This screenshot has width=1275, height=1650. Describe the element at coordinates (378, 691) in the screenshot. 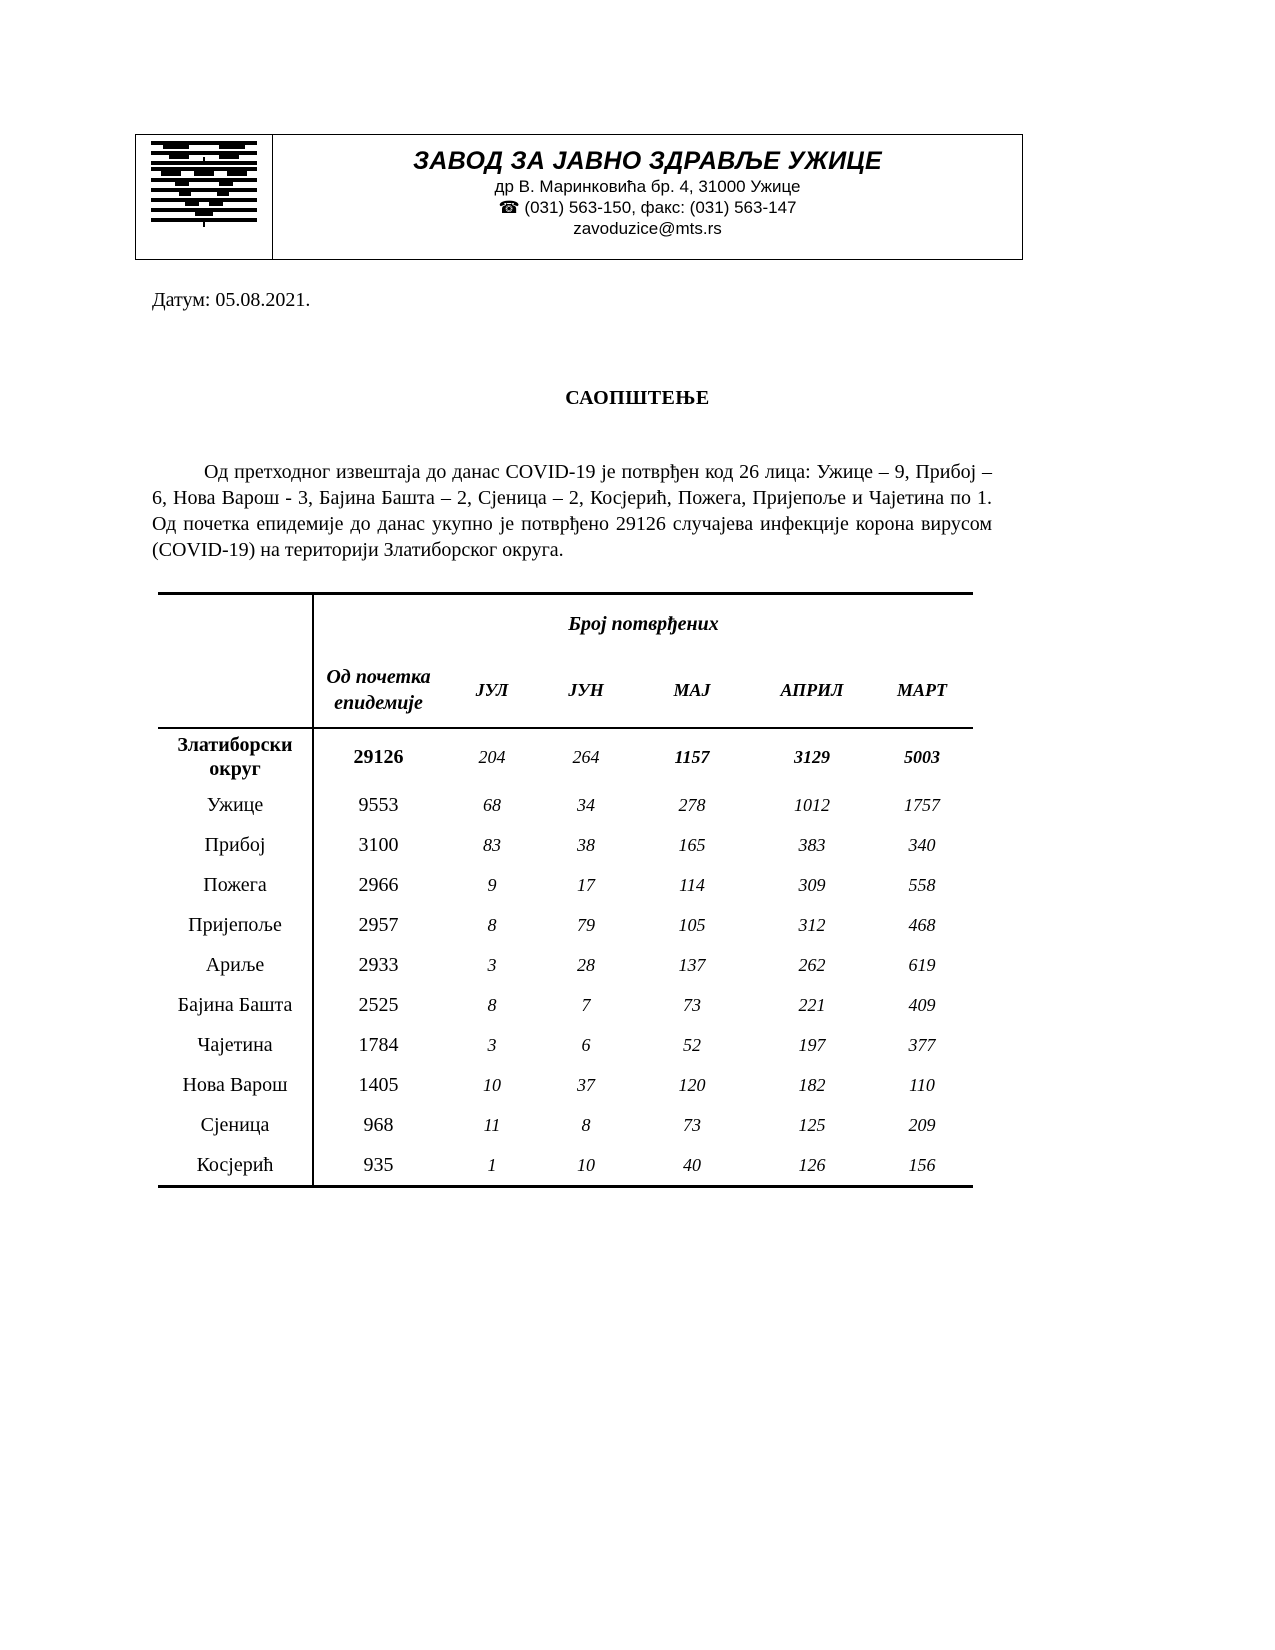

I see `column-header: Од почетка епидемије` at that location.